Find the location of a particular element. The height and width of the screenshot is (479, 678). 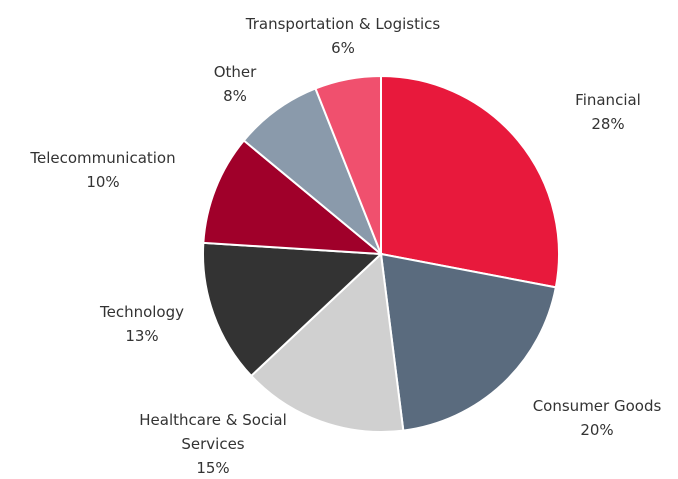

category-name: Financial is located at coordinates (608, 100).